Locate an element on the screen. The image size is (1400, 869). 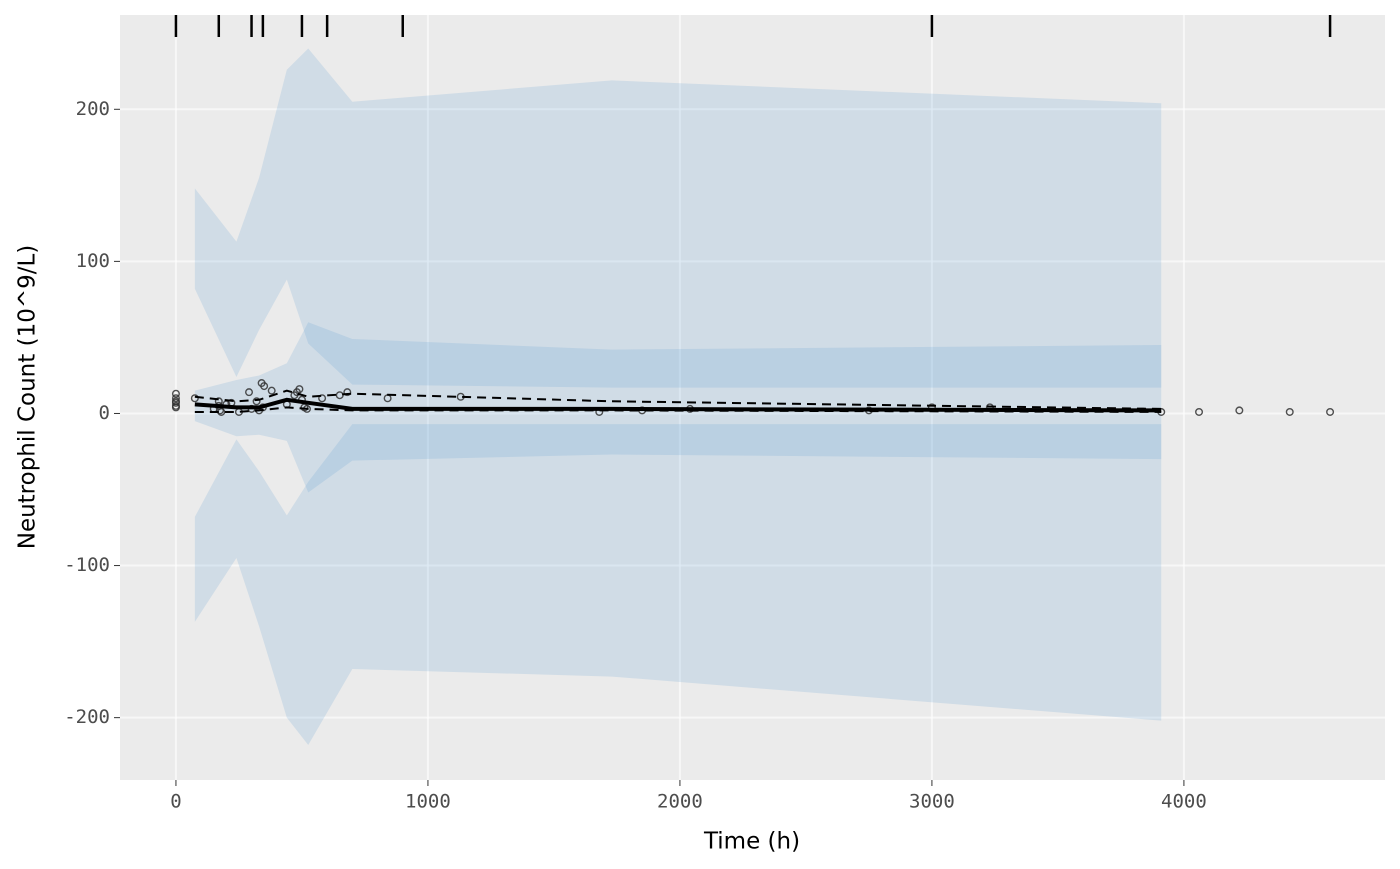
y-tick-label: 100 is located at coordinates (93, 261).